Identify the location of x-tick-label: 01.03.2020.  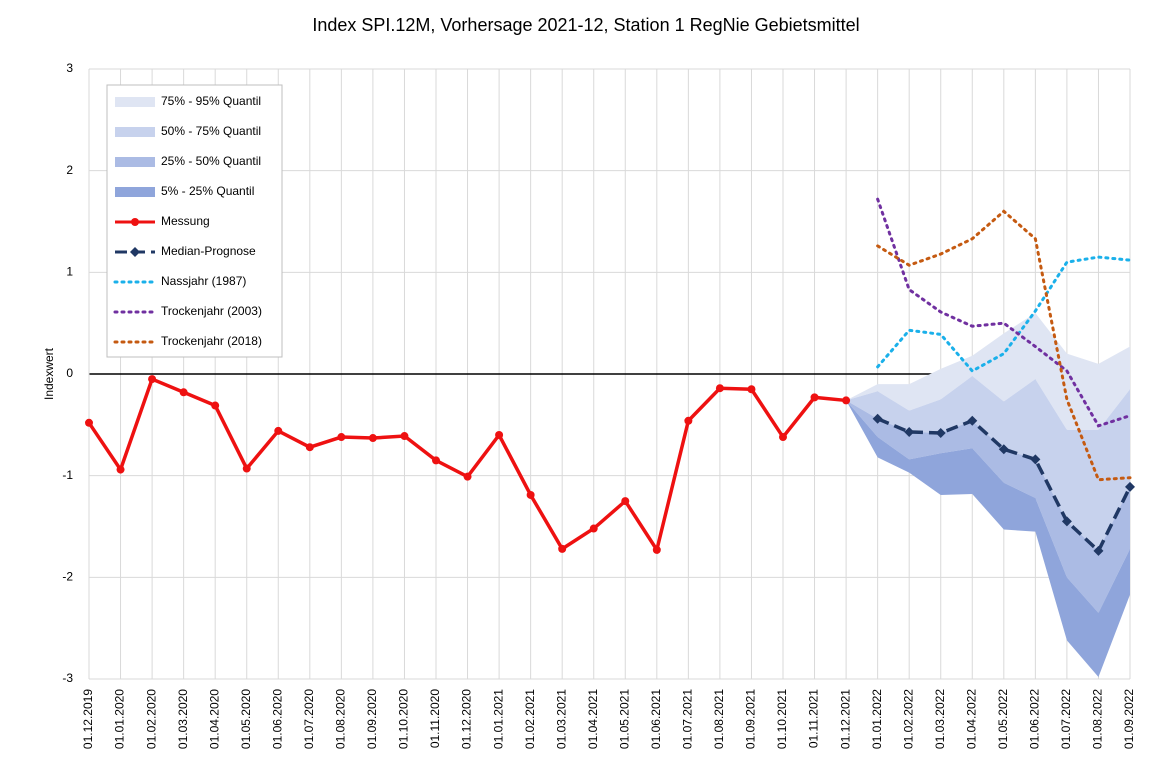
(183, 719).